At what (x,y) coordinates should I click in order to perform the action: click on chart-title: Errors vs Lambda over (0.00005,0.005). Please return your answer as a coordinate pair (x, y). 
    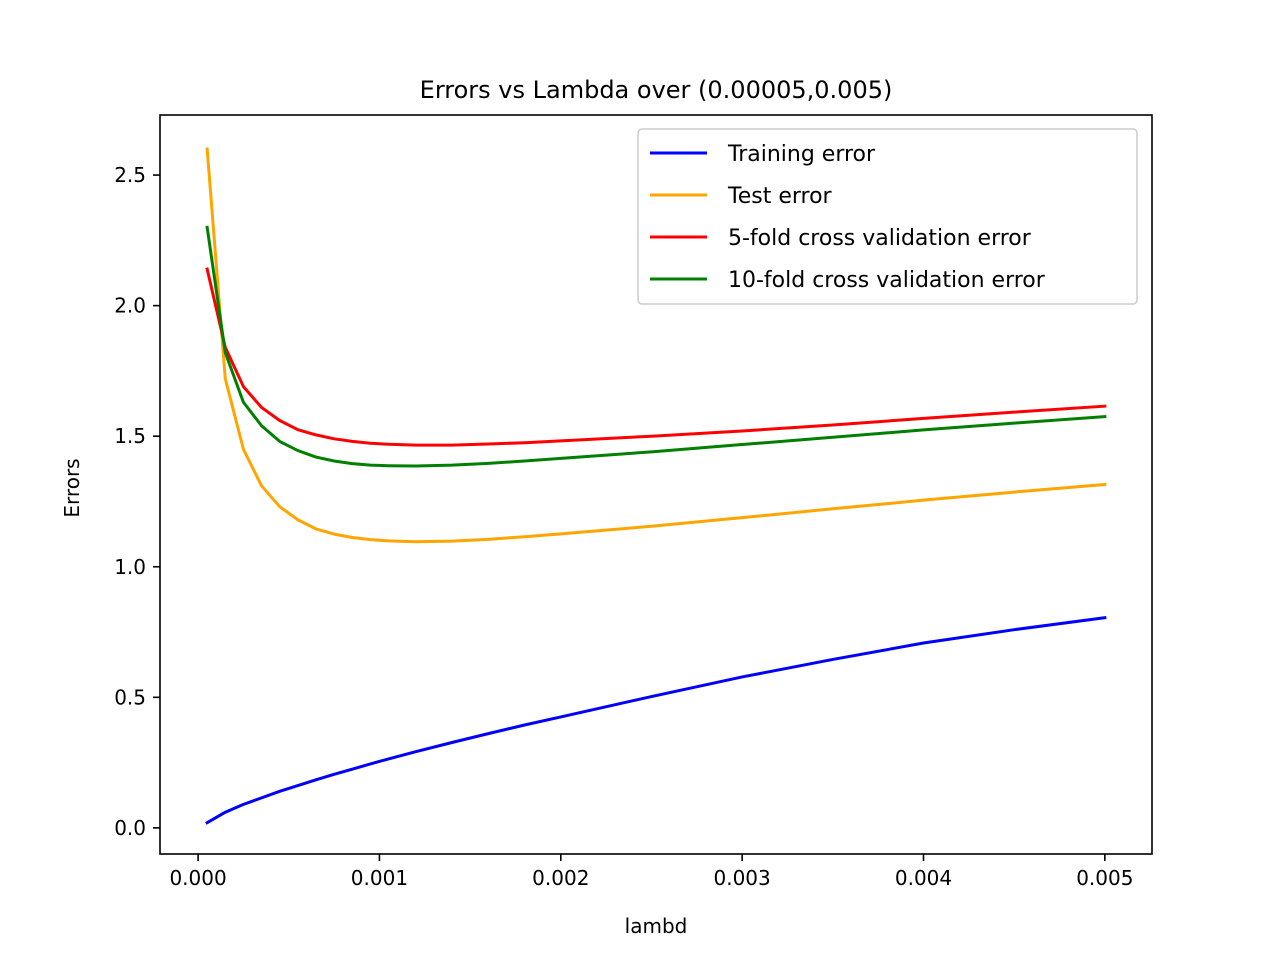
    Looking at the image, I should click on (656, 90).